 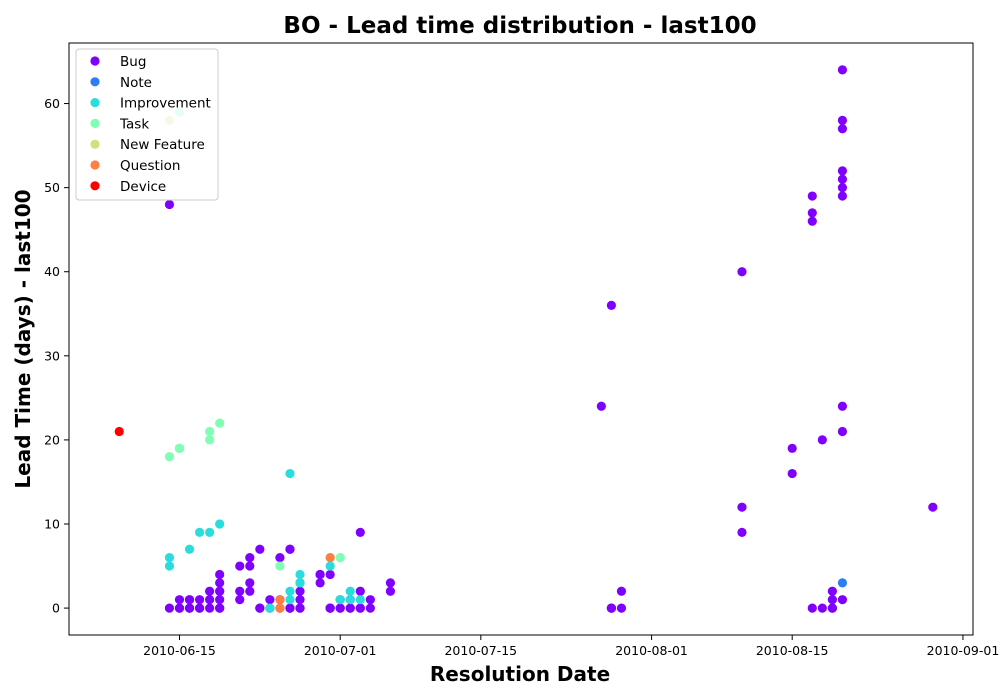 I want to click on series-device, so click(x=119, y=431).